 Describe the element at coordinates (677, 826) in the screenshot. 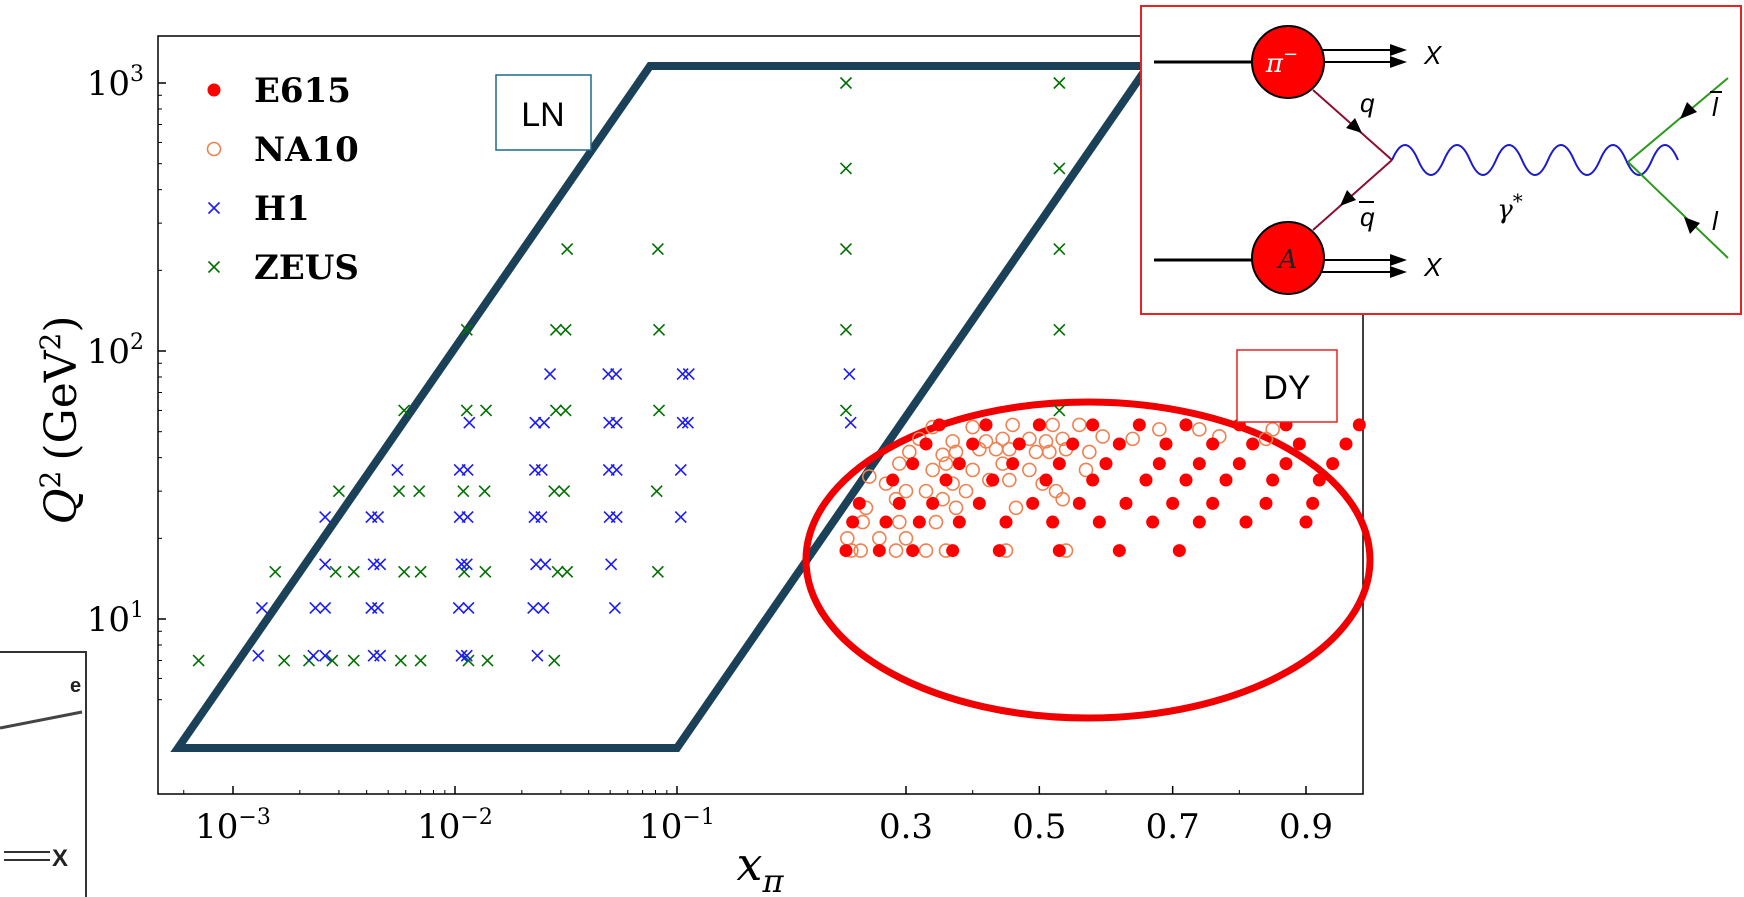

I see `x-tick-label: 10−1` at that location.